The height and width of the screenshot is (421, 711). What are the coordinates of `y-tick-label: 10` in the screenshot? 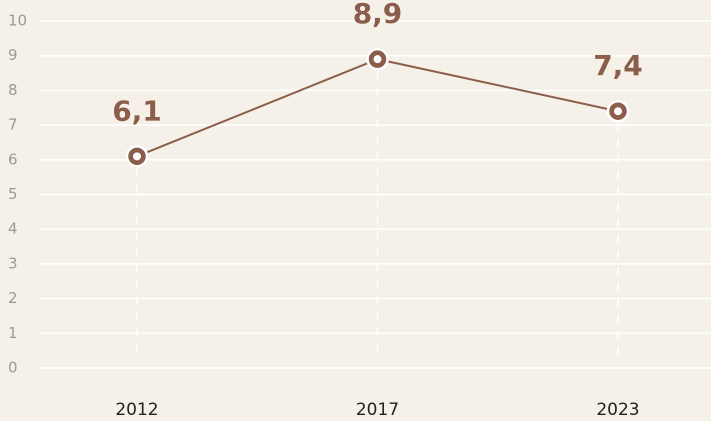 It's located at (17, 21).